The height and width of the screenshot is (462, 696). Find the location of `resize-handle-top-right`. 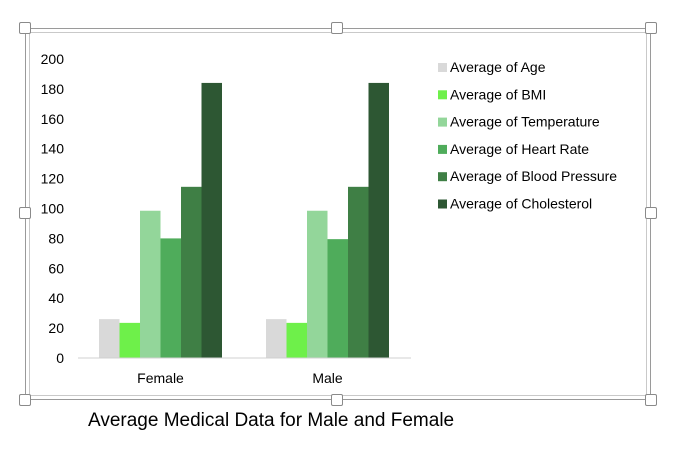

resize-handle-top-right is located at coordinates (651, 28).